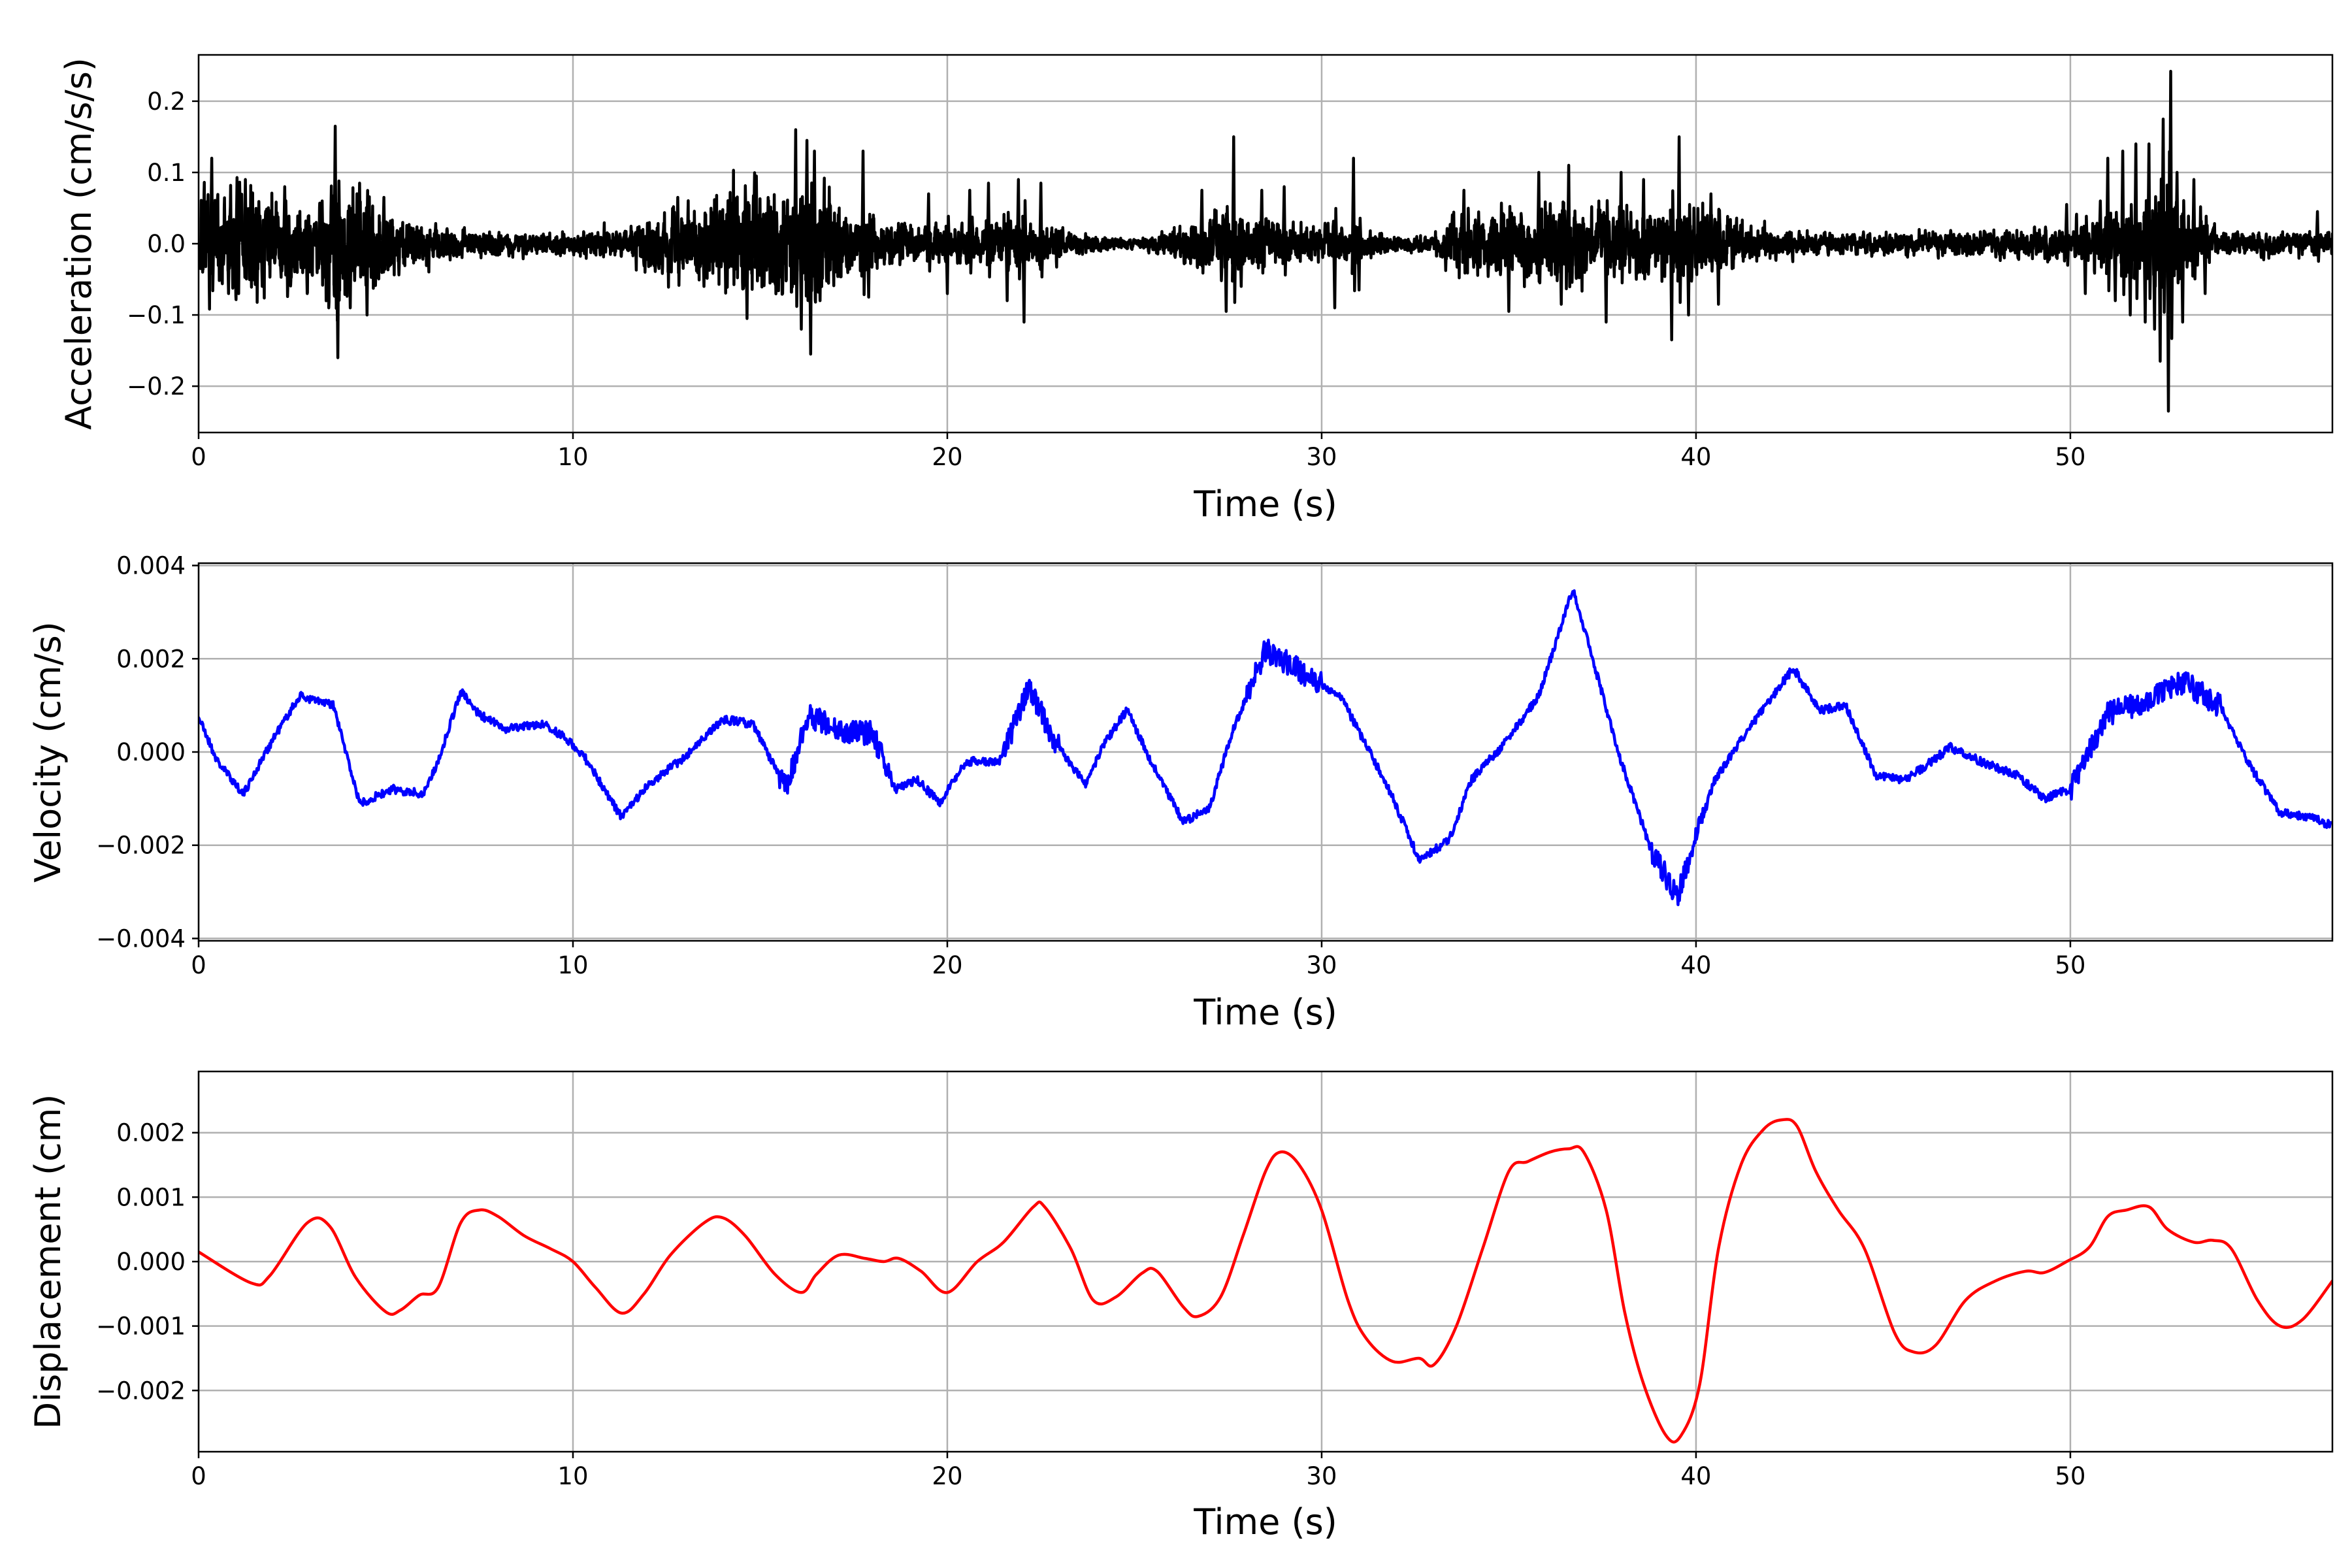  I want to click on velocity-x-tick-label: 30, so click(1321, 965).